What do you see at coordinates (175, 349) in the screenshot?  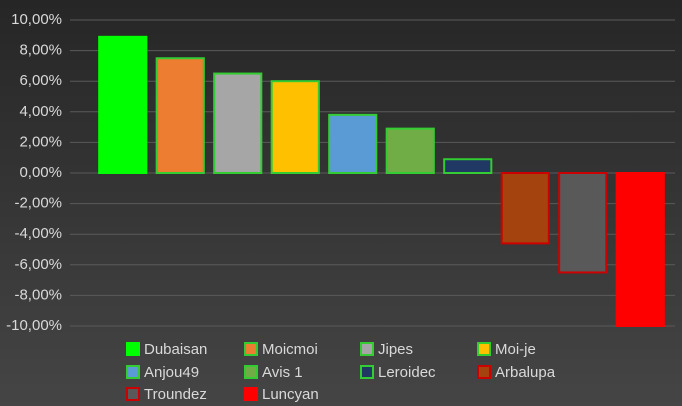 I see `legend-label: Dubaisan` at bounding box center [175, 349].